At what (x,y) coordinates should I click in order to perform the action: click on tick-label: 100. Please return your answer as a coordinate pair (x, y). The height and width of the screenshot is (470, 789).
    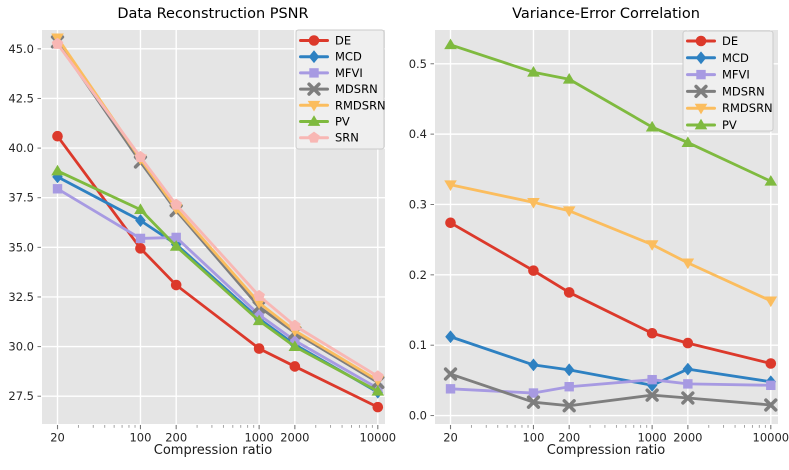
    Looking at the image, I should click on (533, 438).